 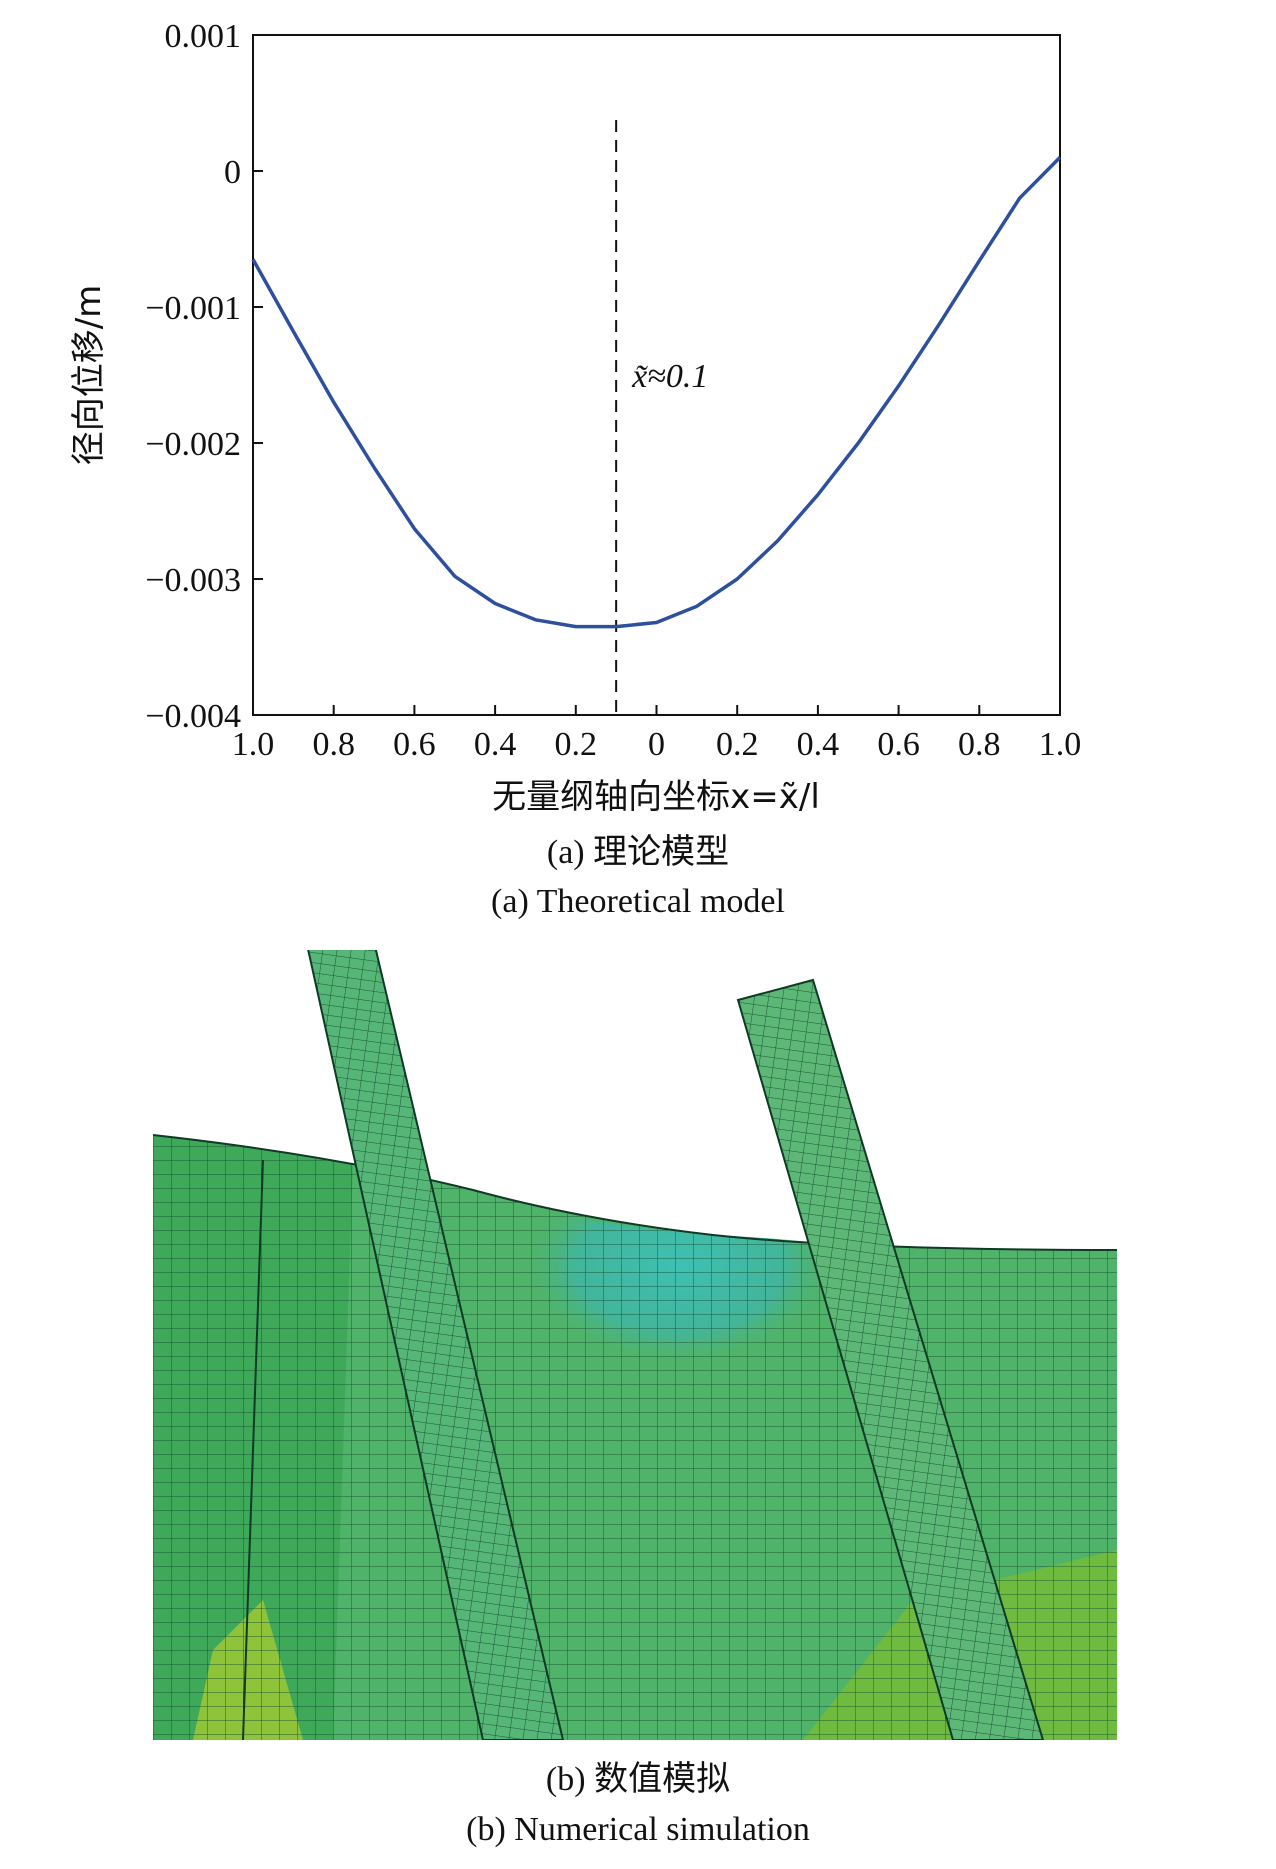 I want to click on y-tick-label: 0, so click(x=232, y=172).